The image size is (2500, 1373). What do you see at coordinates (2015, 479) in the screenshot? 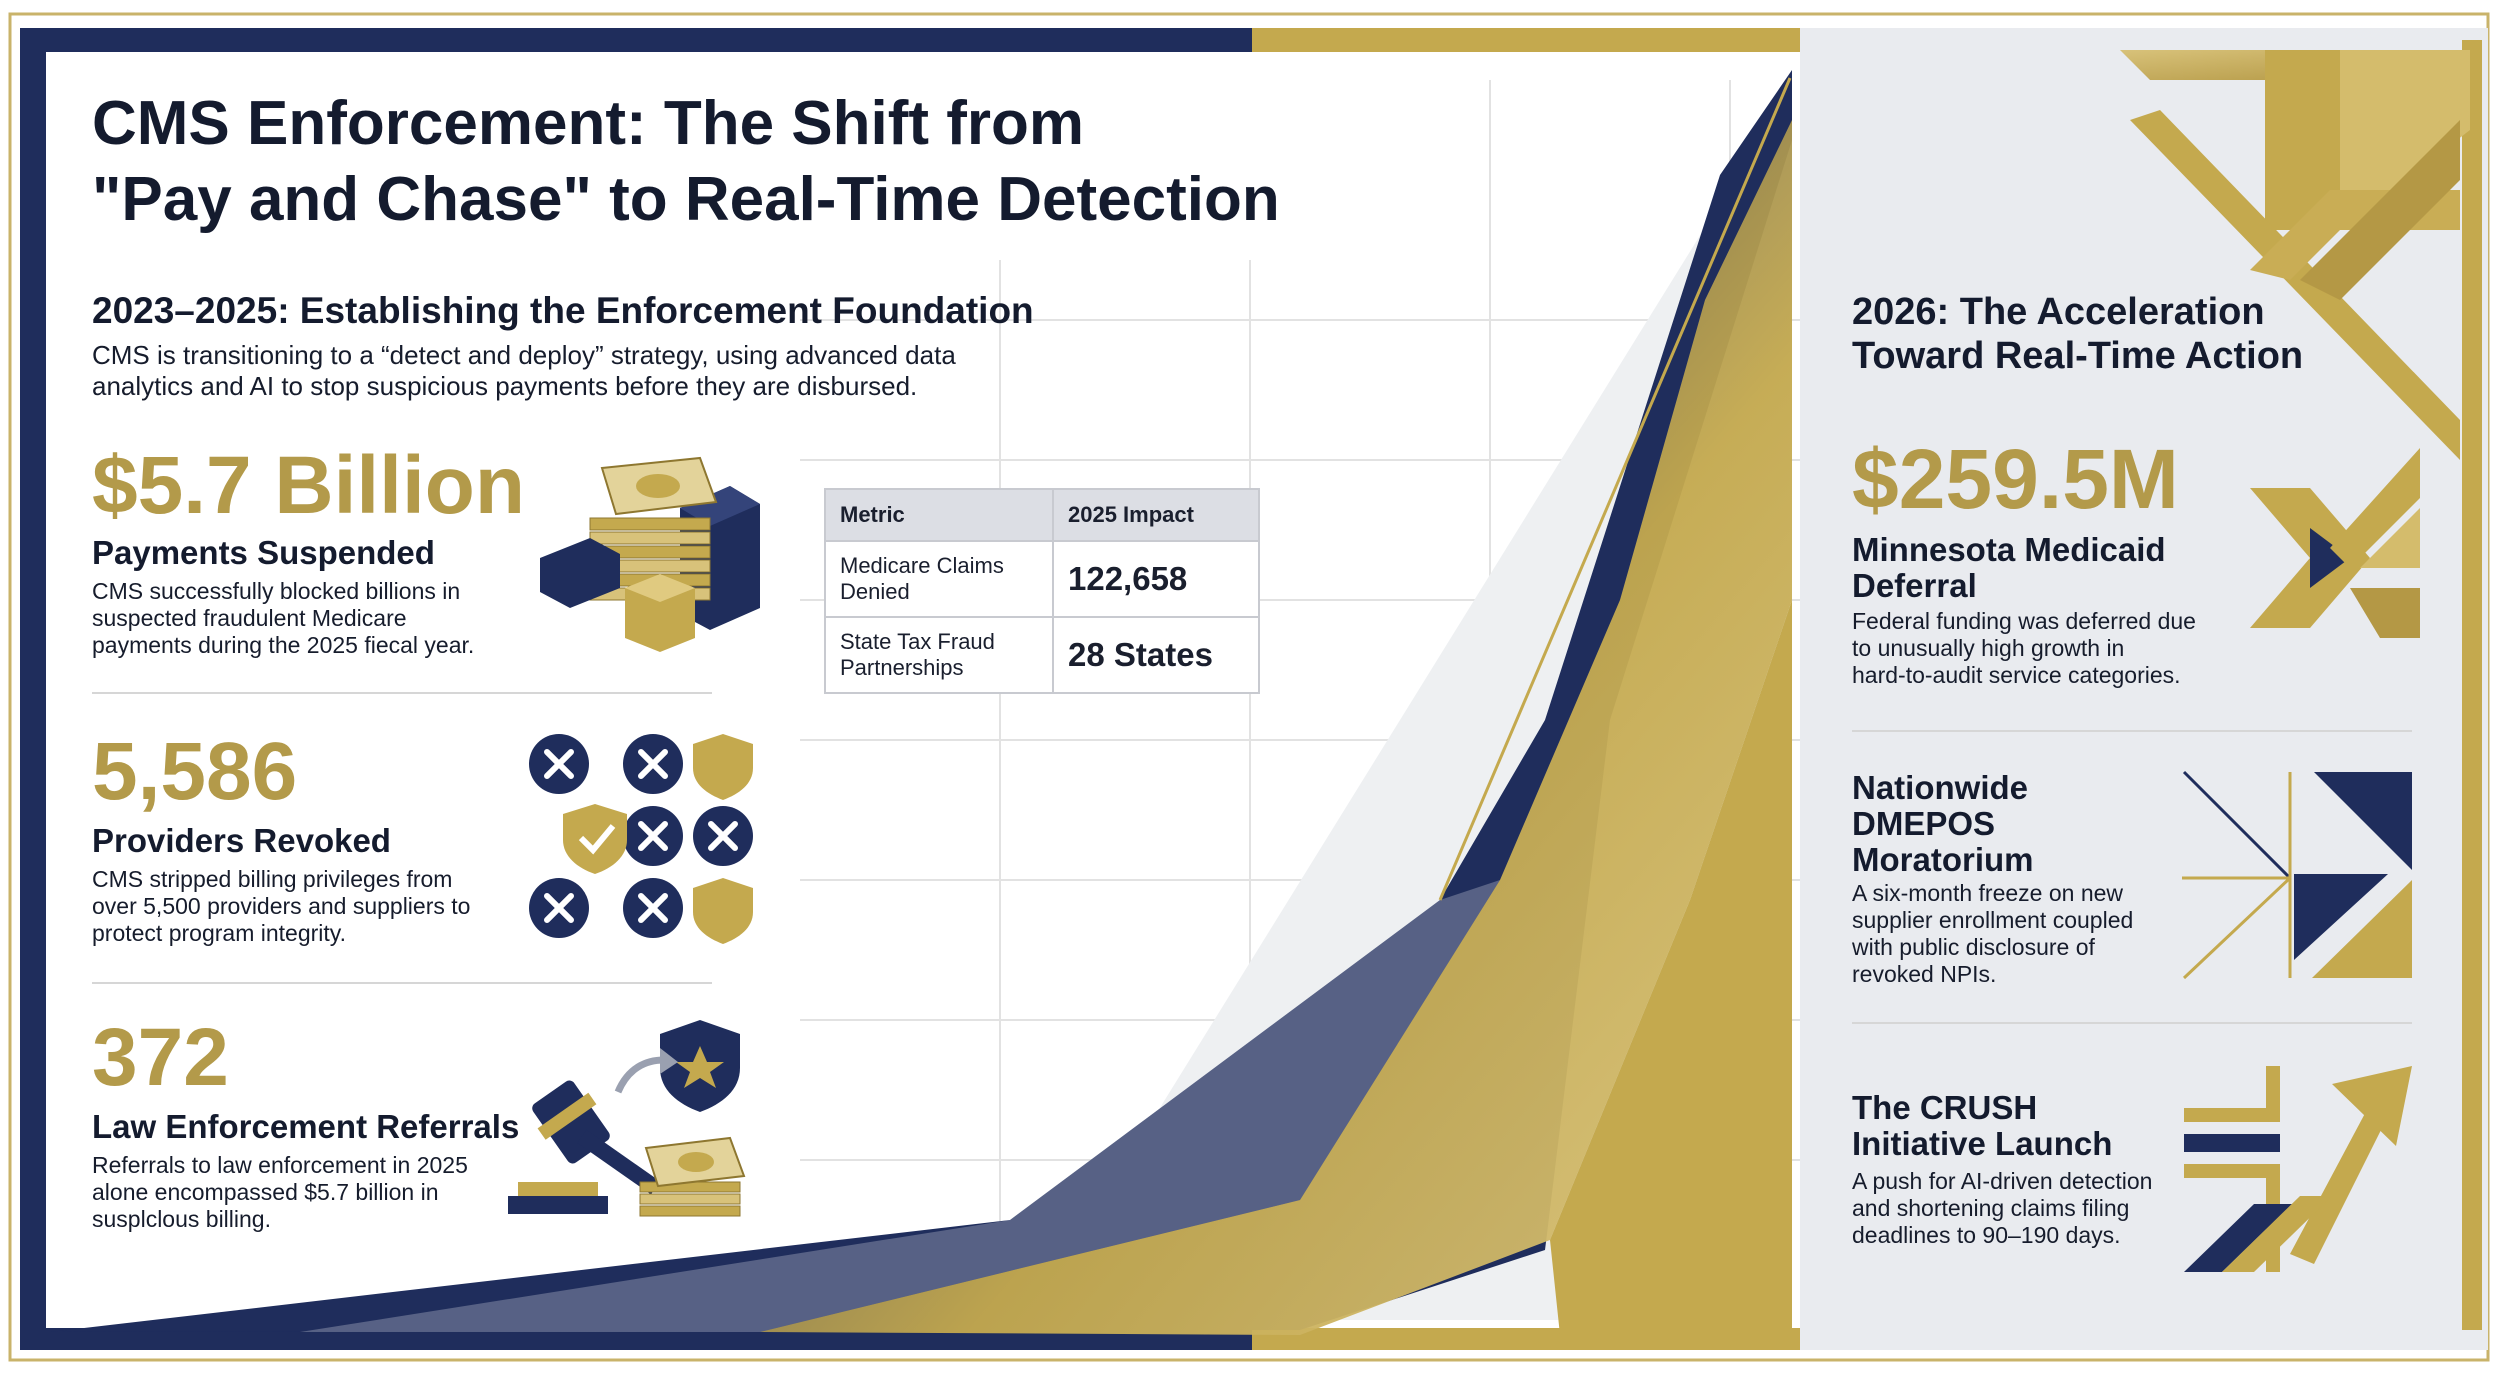
I see `right-big-value: $259.5M` at bounding box center [2015, 479].